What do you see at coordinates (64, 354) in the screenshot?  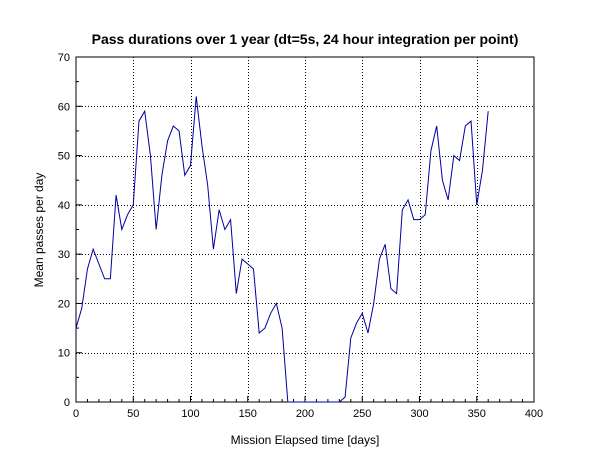 I see `y-tick-label: 10` at bounding box center [64, 354].